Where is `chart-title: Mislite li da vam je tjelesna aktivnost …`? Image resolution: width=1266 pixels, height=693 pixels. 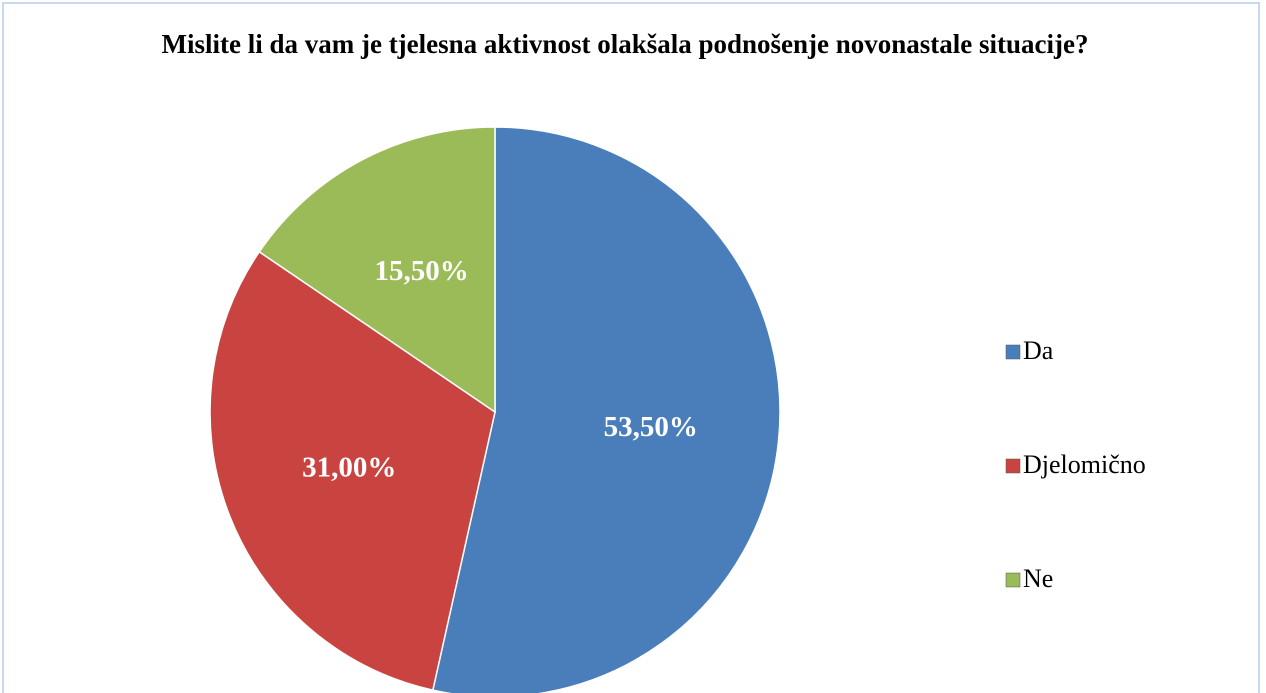 chart-title: Mislite li da vam je tjelesna aktivnost … is located at coordinates (625, 44).